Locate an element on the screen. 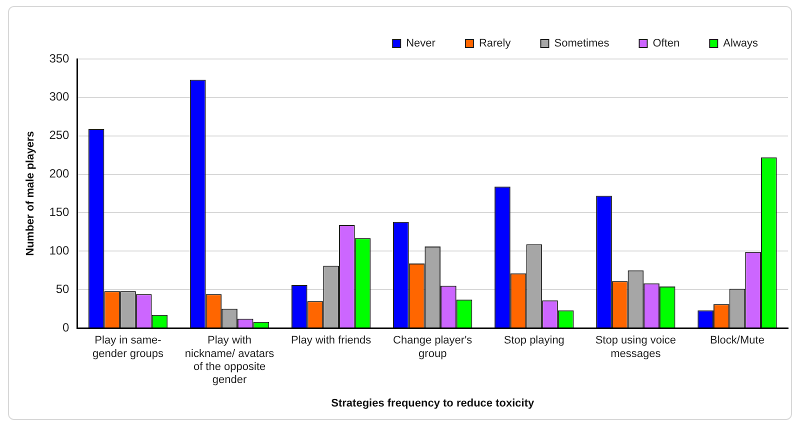 The width and height of the screenshot is (800, 428). legend-label: Always is located at coordinates (740, 44).